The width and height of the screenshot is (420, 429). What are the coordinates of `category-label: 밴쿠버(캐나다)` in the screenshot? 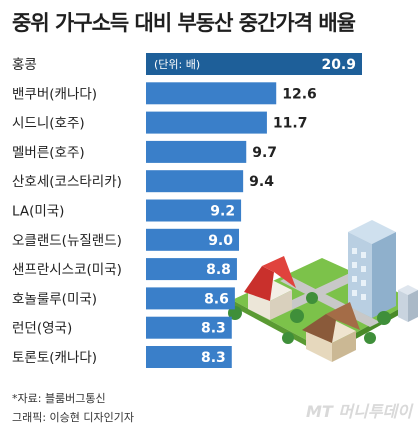 It's located at (54, 94).